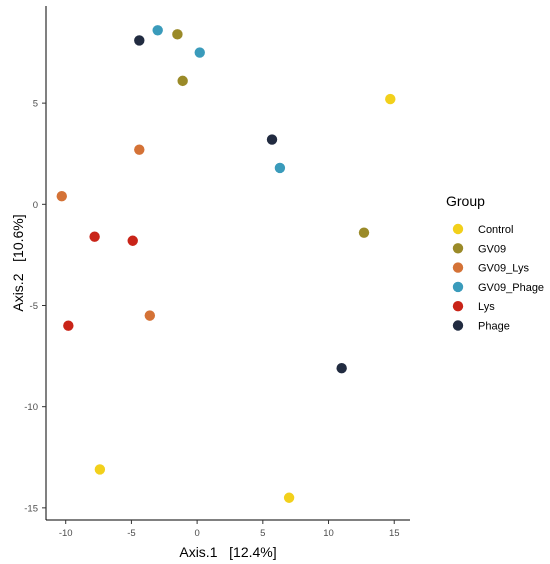 This screenshot has width=550, height=564. What do you see at coordinates (31, 508) in the screenshot?
I see `y-tick-label: -15` at bounding box center [31, 508].